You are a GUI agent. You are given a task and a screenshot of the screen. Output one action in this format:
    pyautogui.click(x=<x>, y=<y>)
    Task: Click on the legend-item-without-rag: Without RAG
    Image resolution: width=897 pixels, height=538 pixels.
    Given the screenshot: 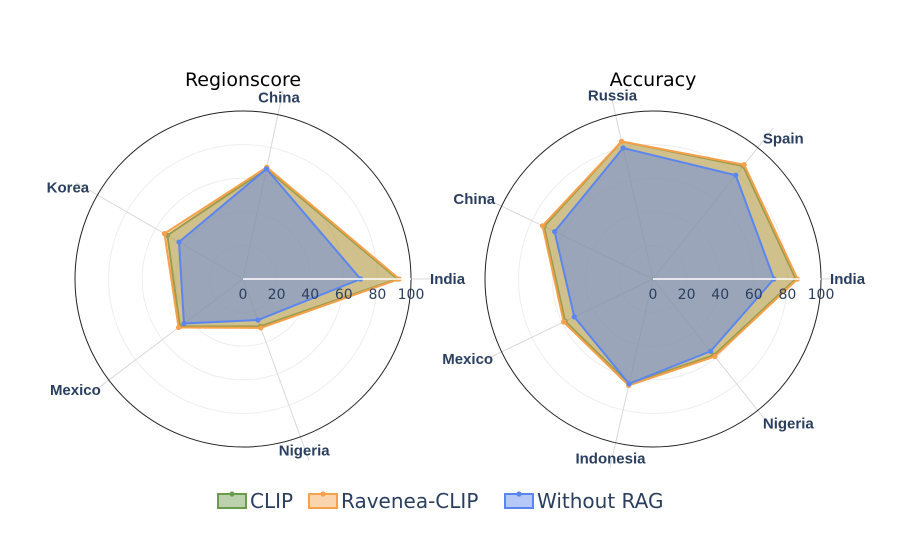 What is the action you would take?
    pyautogui.click(x=583, y=501)
    